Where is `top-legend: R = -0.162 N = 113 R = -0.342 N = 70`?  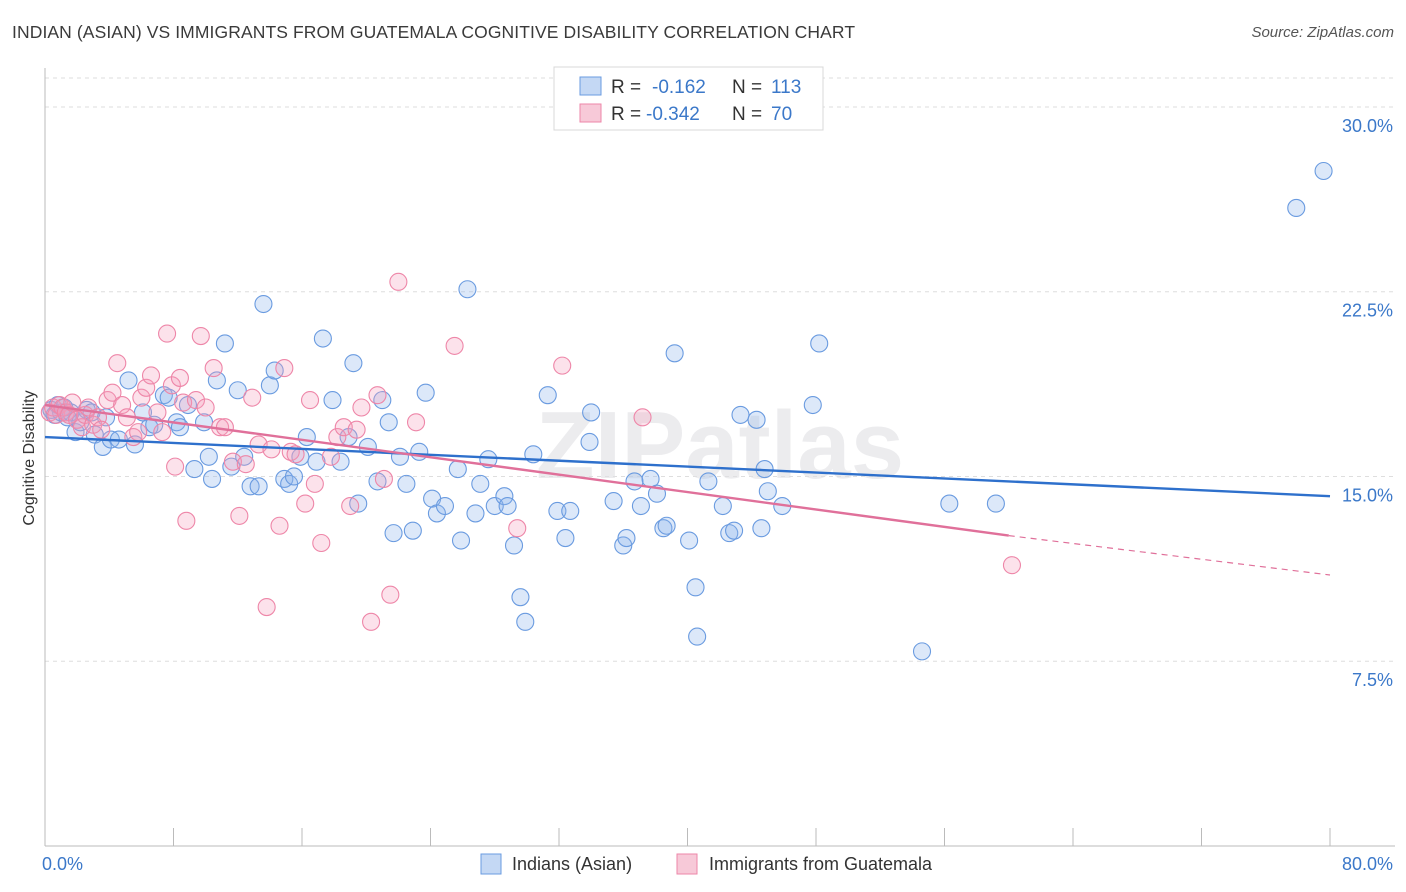 top-legend: R = -0.162 N = 113 R = -0.342 N = 70 is located at coordinates (688, 98).